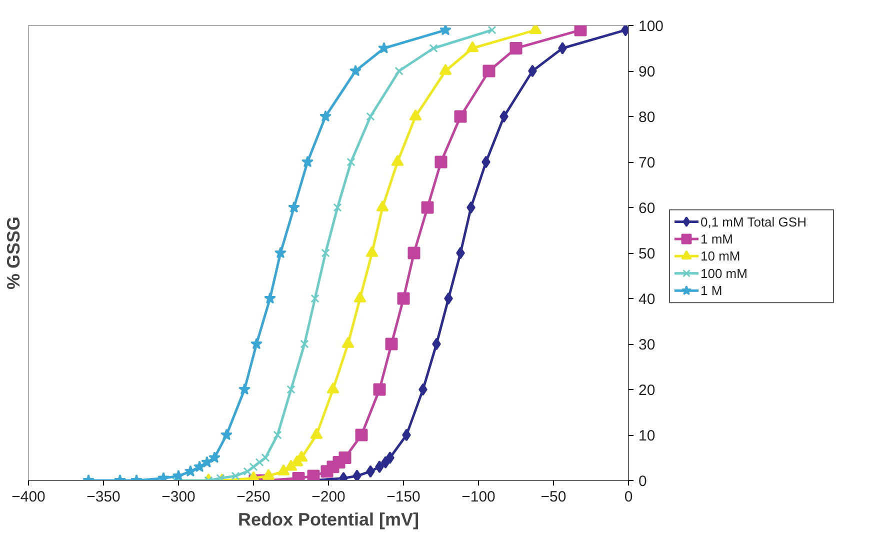  What do you see at coordinates (651, 26) in the screenshot?
I see `y-tick-label: 100` at bounding box center [651, 26].